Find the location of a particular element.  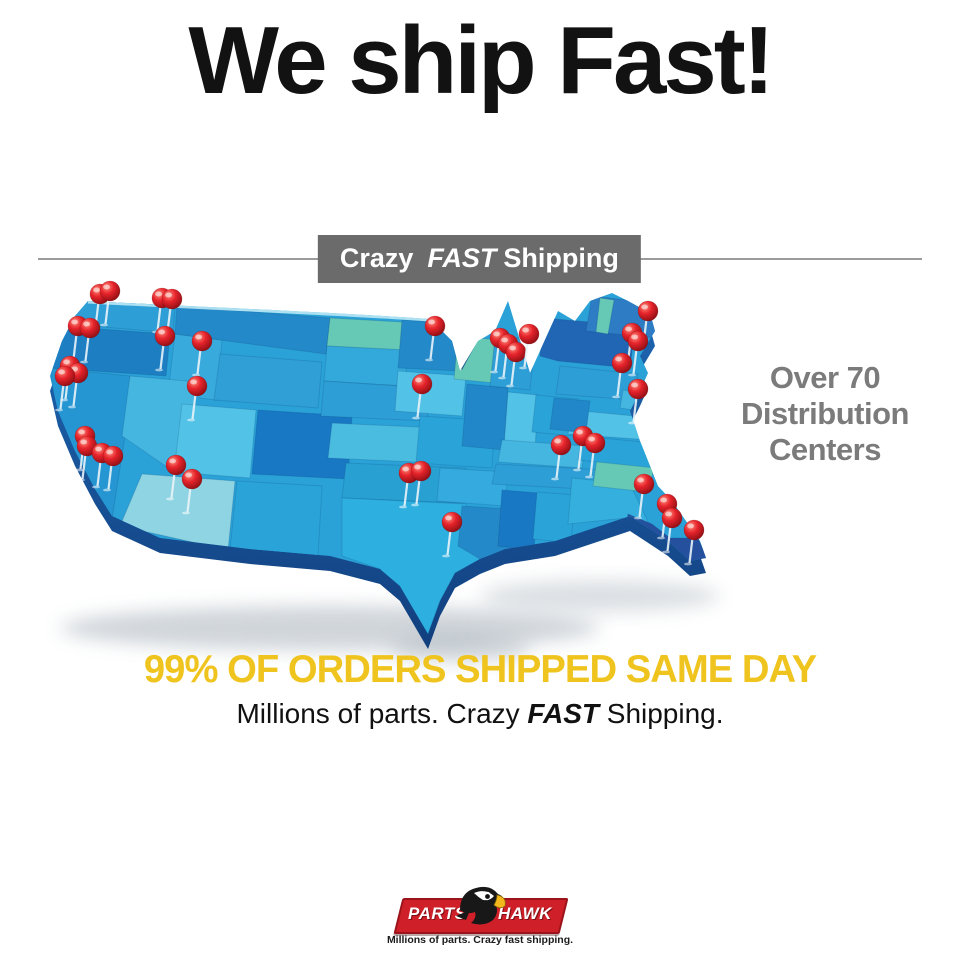

sub-headline: Millions of parts. Crazy FAST Shipping. is located at coordinates (480, 714).